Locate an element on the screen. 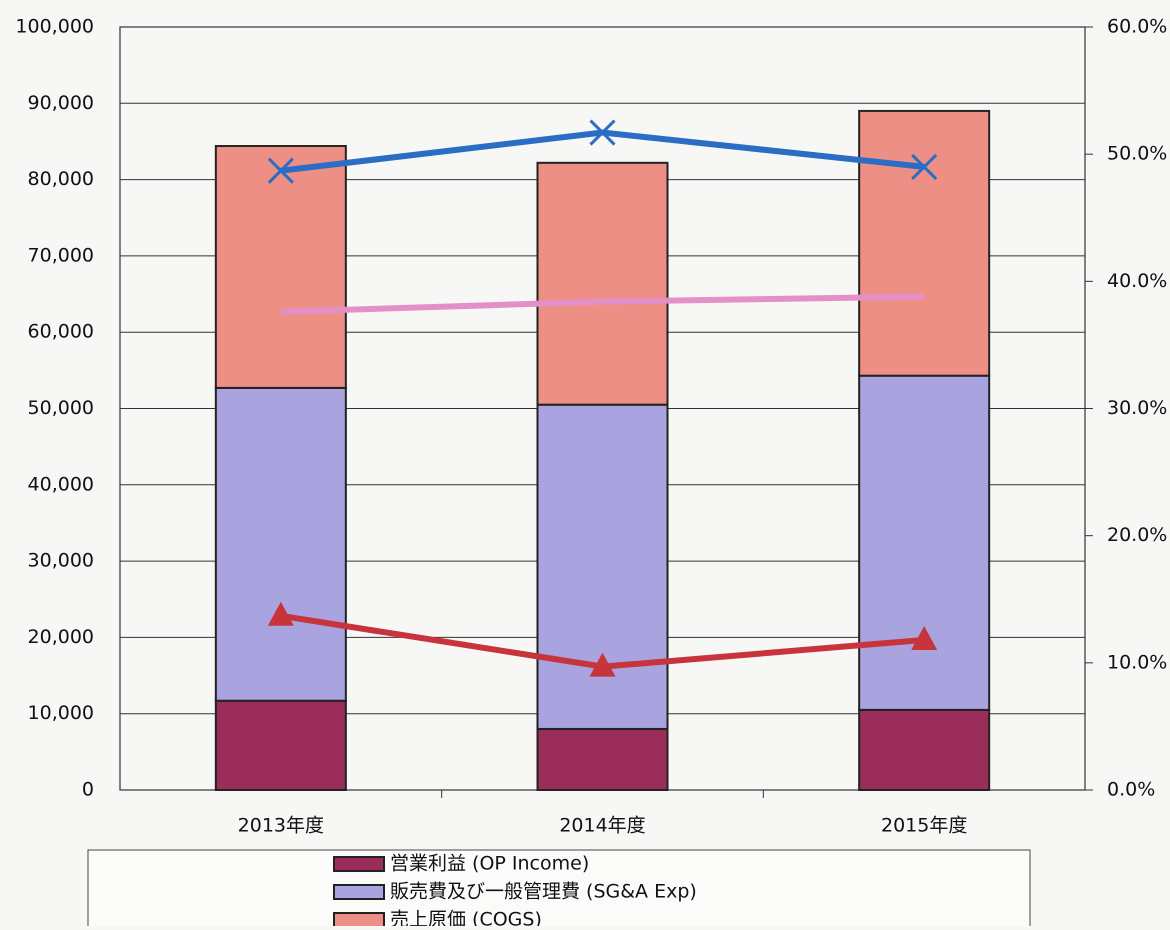  y-tick-label: 100,000 is located at coordinates (54, 27).